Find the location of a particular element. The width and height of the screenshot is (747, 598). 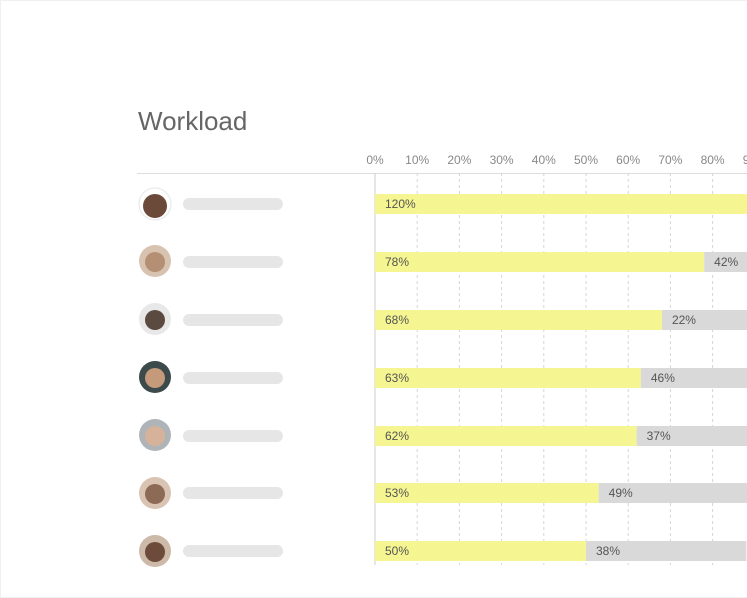

data-label: 63% is located at coordinates (397, 378).